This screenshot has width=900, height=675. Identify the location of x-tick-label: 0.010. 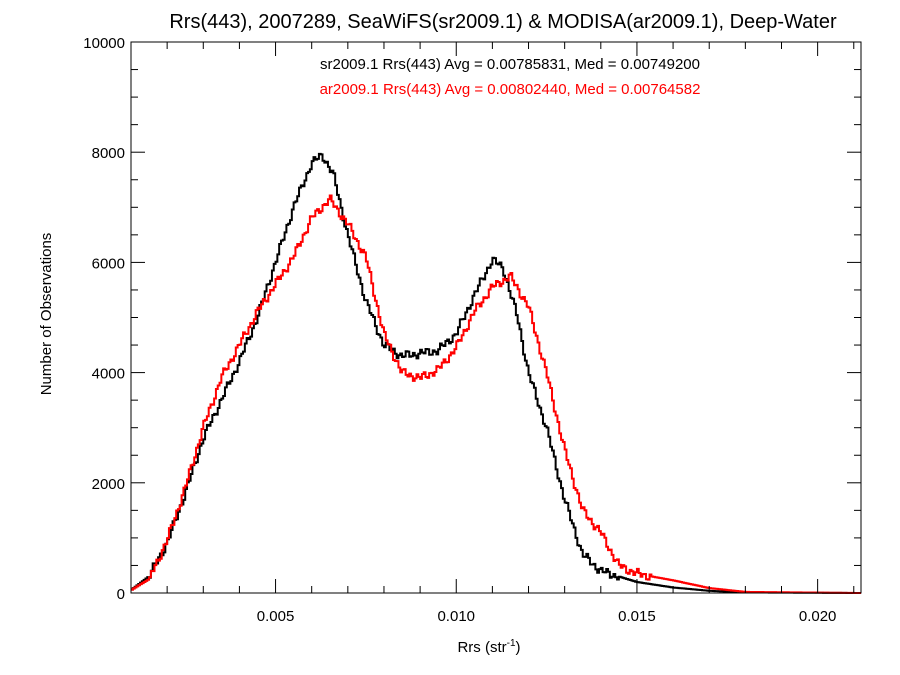
(456, 616).